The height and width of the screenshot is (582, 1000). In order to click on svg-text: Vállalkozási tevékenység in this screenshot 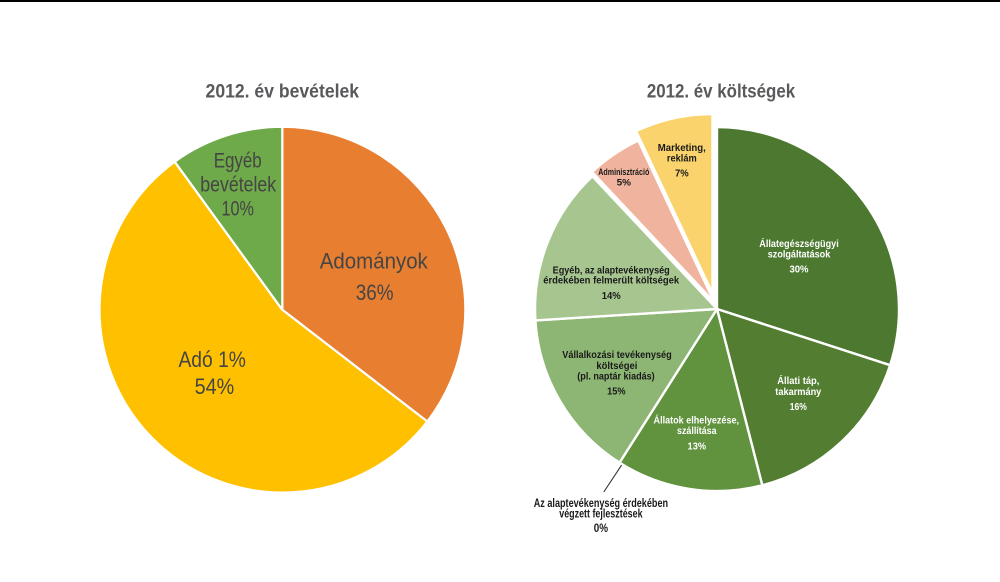, I will do `click(617, 355)`.